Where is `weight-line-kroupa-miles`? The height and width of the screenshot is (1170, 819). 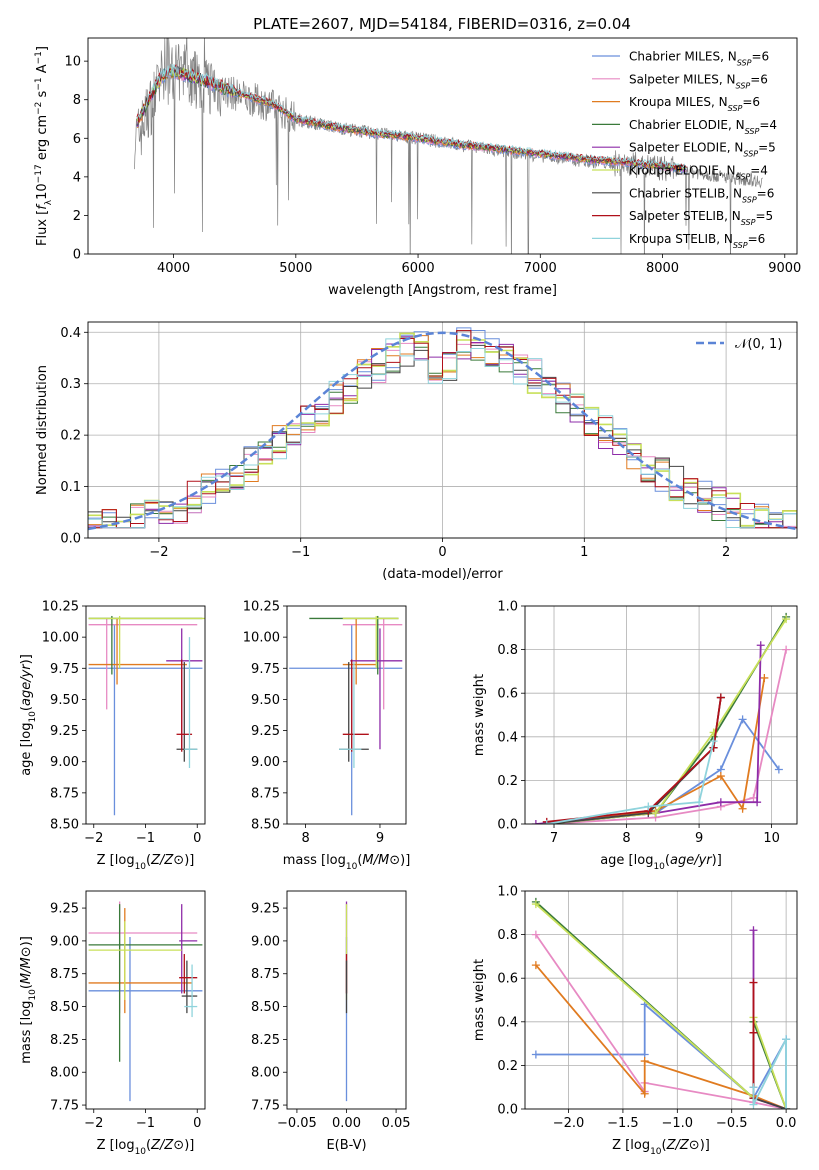 weight-line-kroupa-miles is located at coordinates (661, 1036).